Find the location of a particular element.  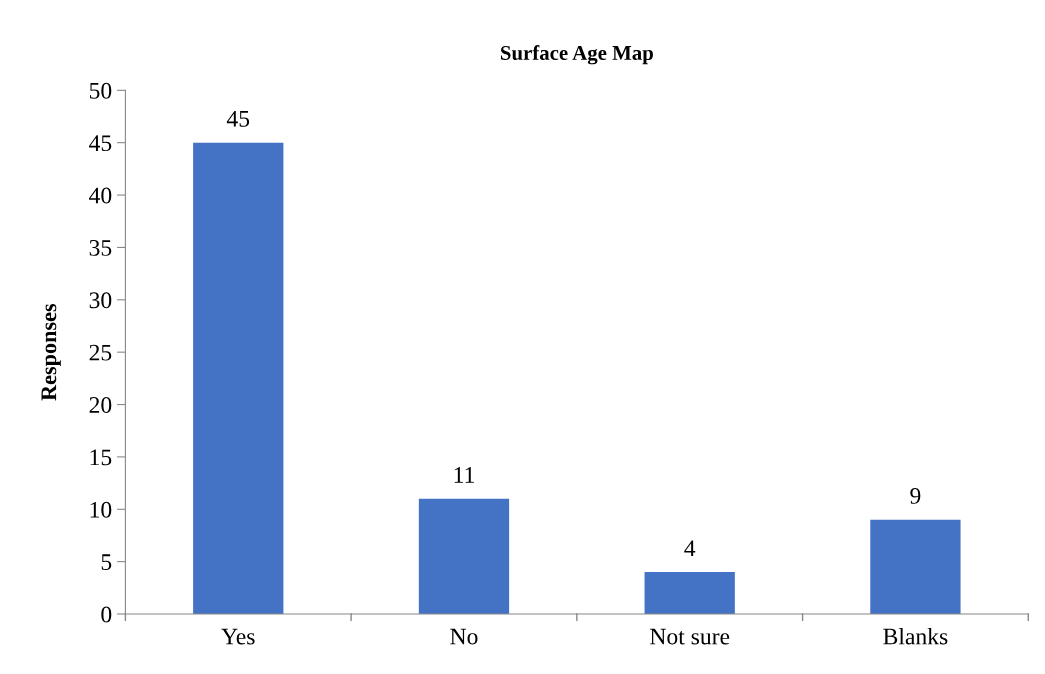

x-tick-label: No is located at coordinates (464, 636).